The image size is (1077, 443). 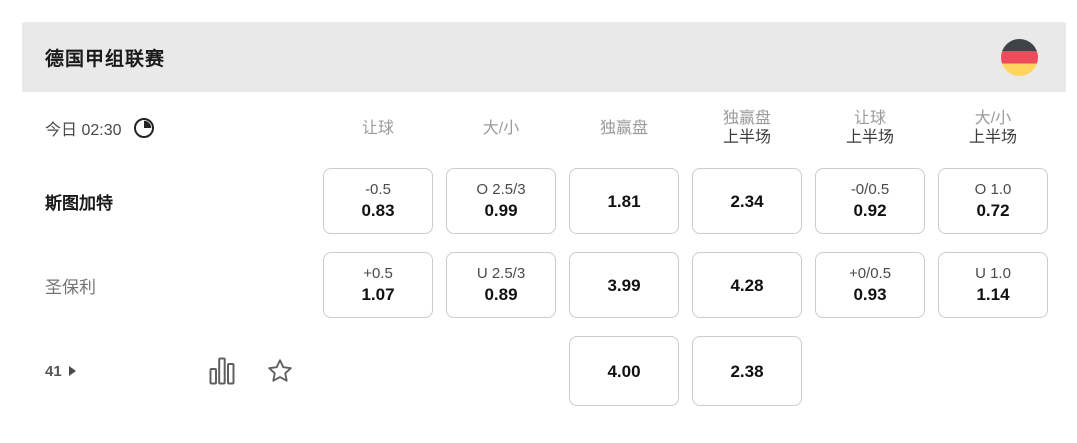 I want to click on stats-button, so click(x=222, y=371).